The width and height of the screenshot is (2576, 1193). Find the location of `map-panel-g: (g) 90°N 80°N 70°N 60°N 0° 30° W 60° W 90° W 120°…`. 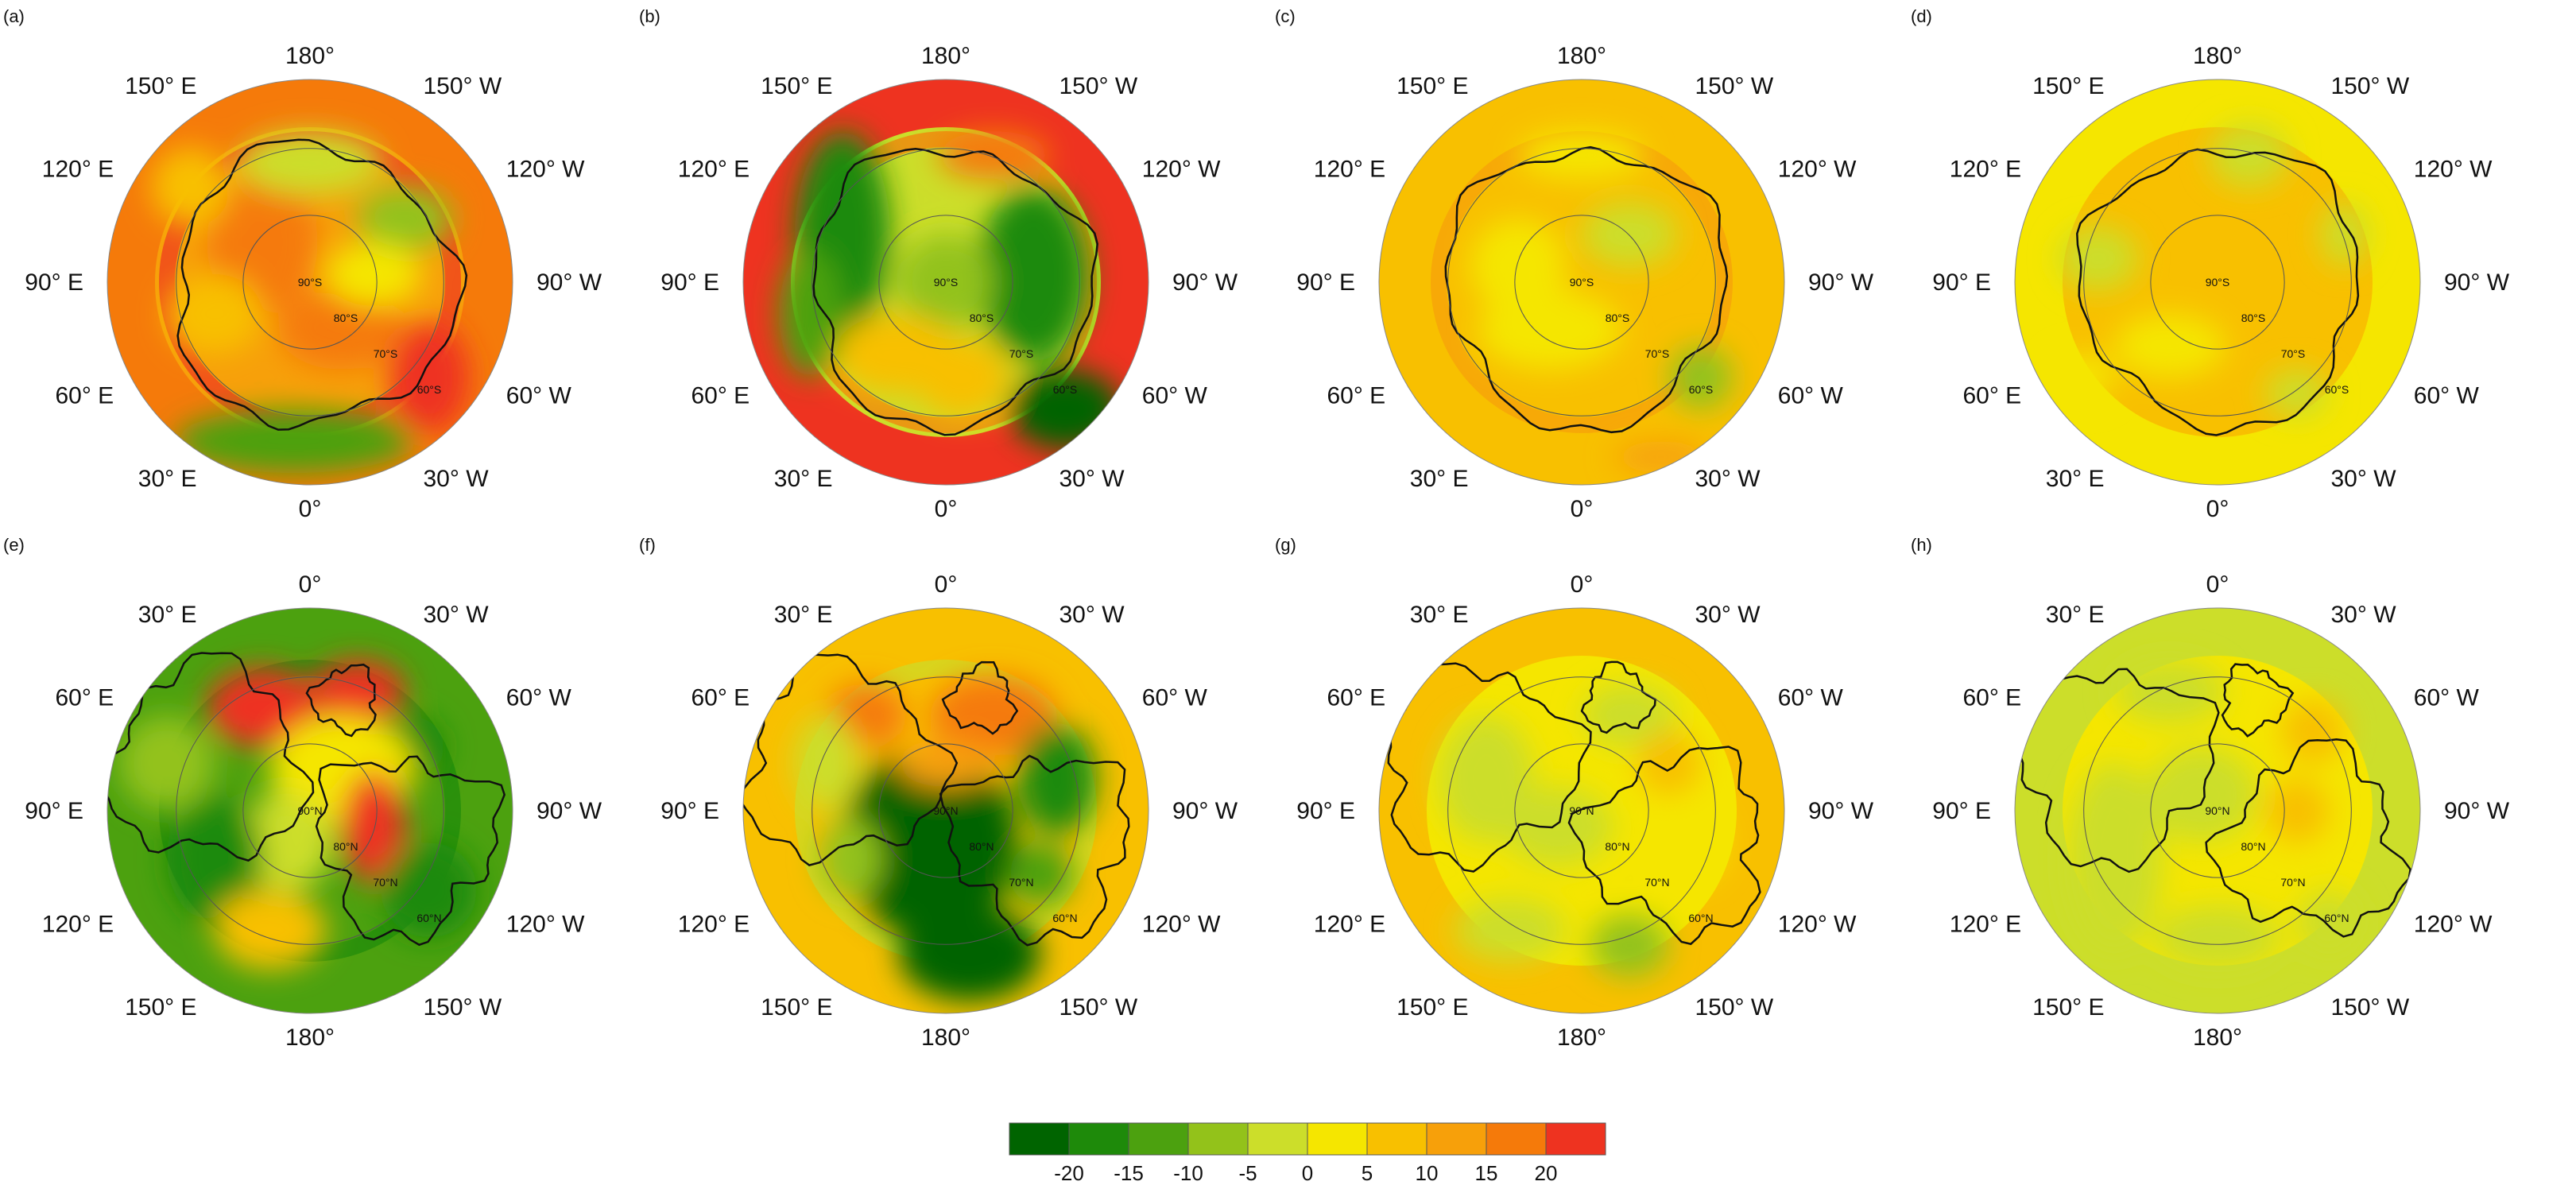

map-panel-g: (g) 90°N 80°N 70°N 60°N 0° 30° W 60° W 90° W 120°… is located at coordinates (1574, 793).